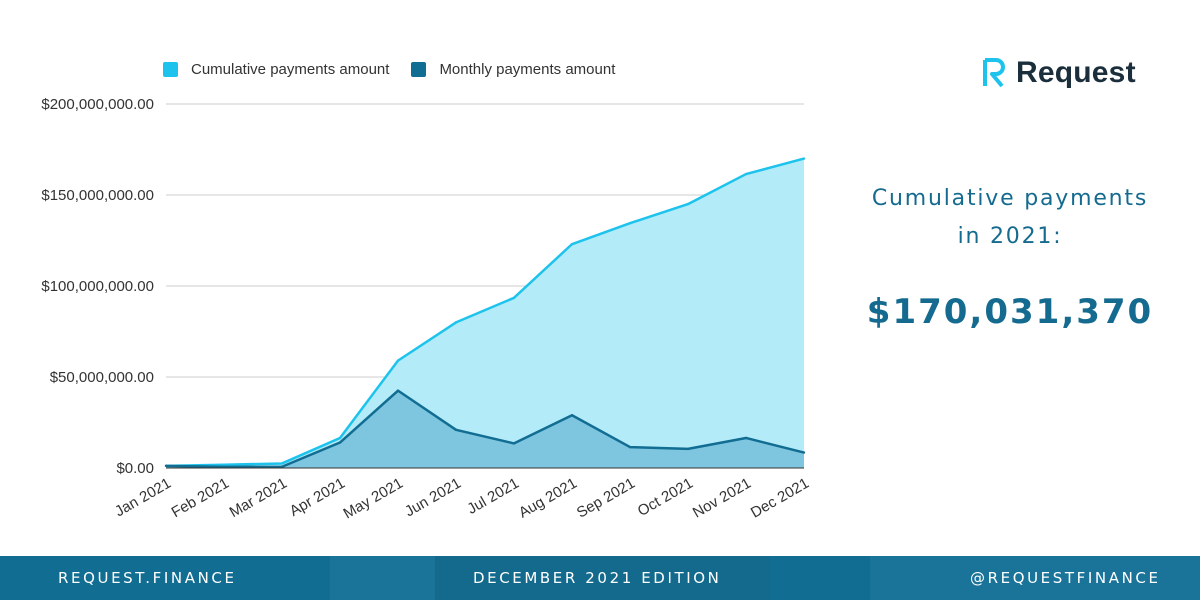 This screenshot has height=600, width=1200. Describe the element at coordinates (606, 498) in the screenshot. I see `x-tick-label: Sep 2021` at that location.